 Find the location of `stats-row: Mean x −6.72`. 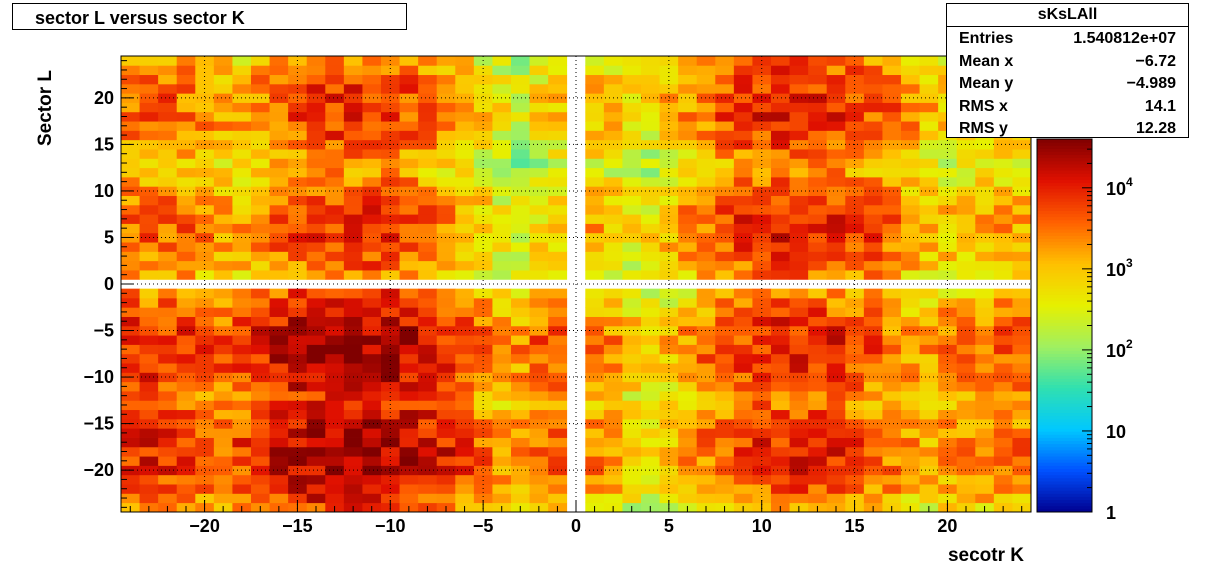

stats-row: Mean x −6.72 is located at coordinates (1067, 61).